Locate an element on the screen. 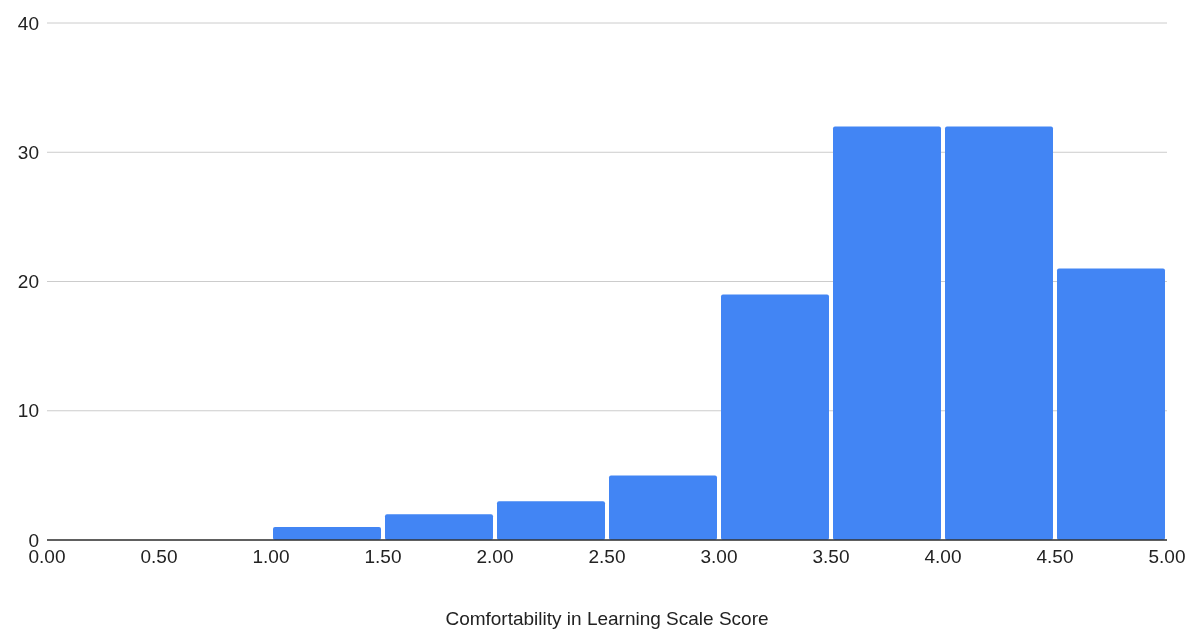 The image size is (1201, 641). y-tick-label: 40 is located at coordinates (28, 23).